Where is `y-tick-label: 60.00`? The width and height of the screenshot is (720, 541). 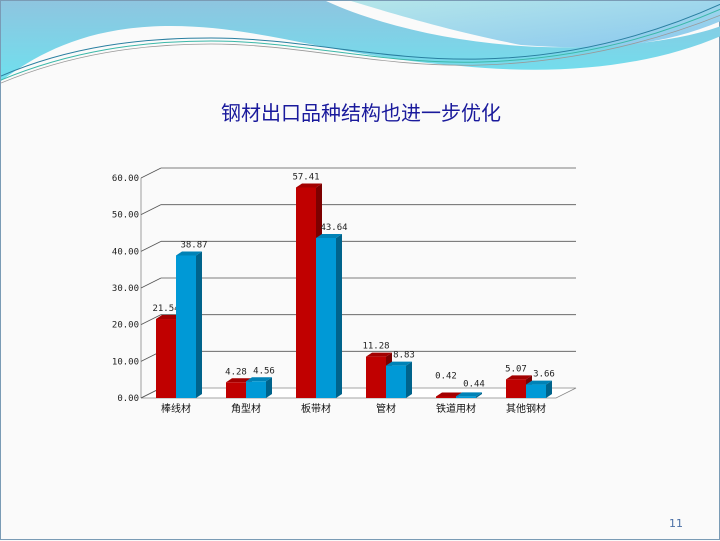
y-tick-label: 60.00 is located at coordinates (125, 179).